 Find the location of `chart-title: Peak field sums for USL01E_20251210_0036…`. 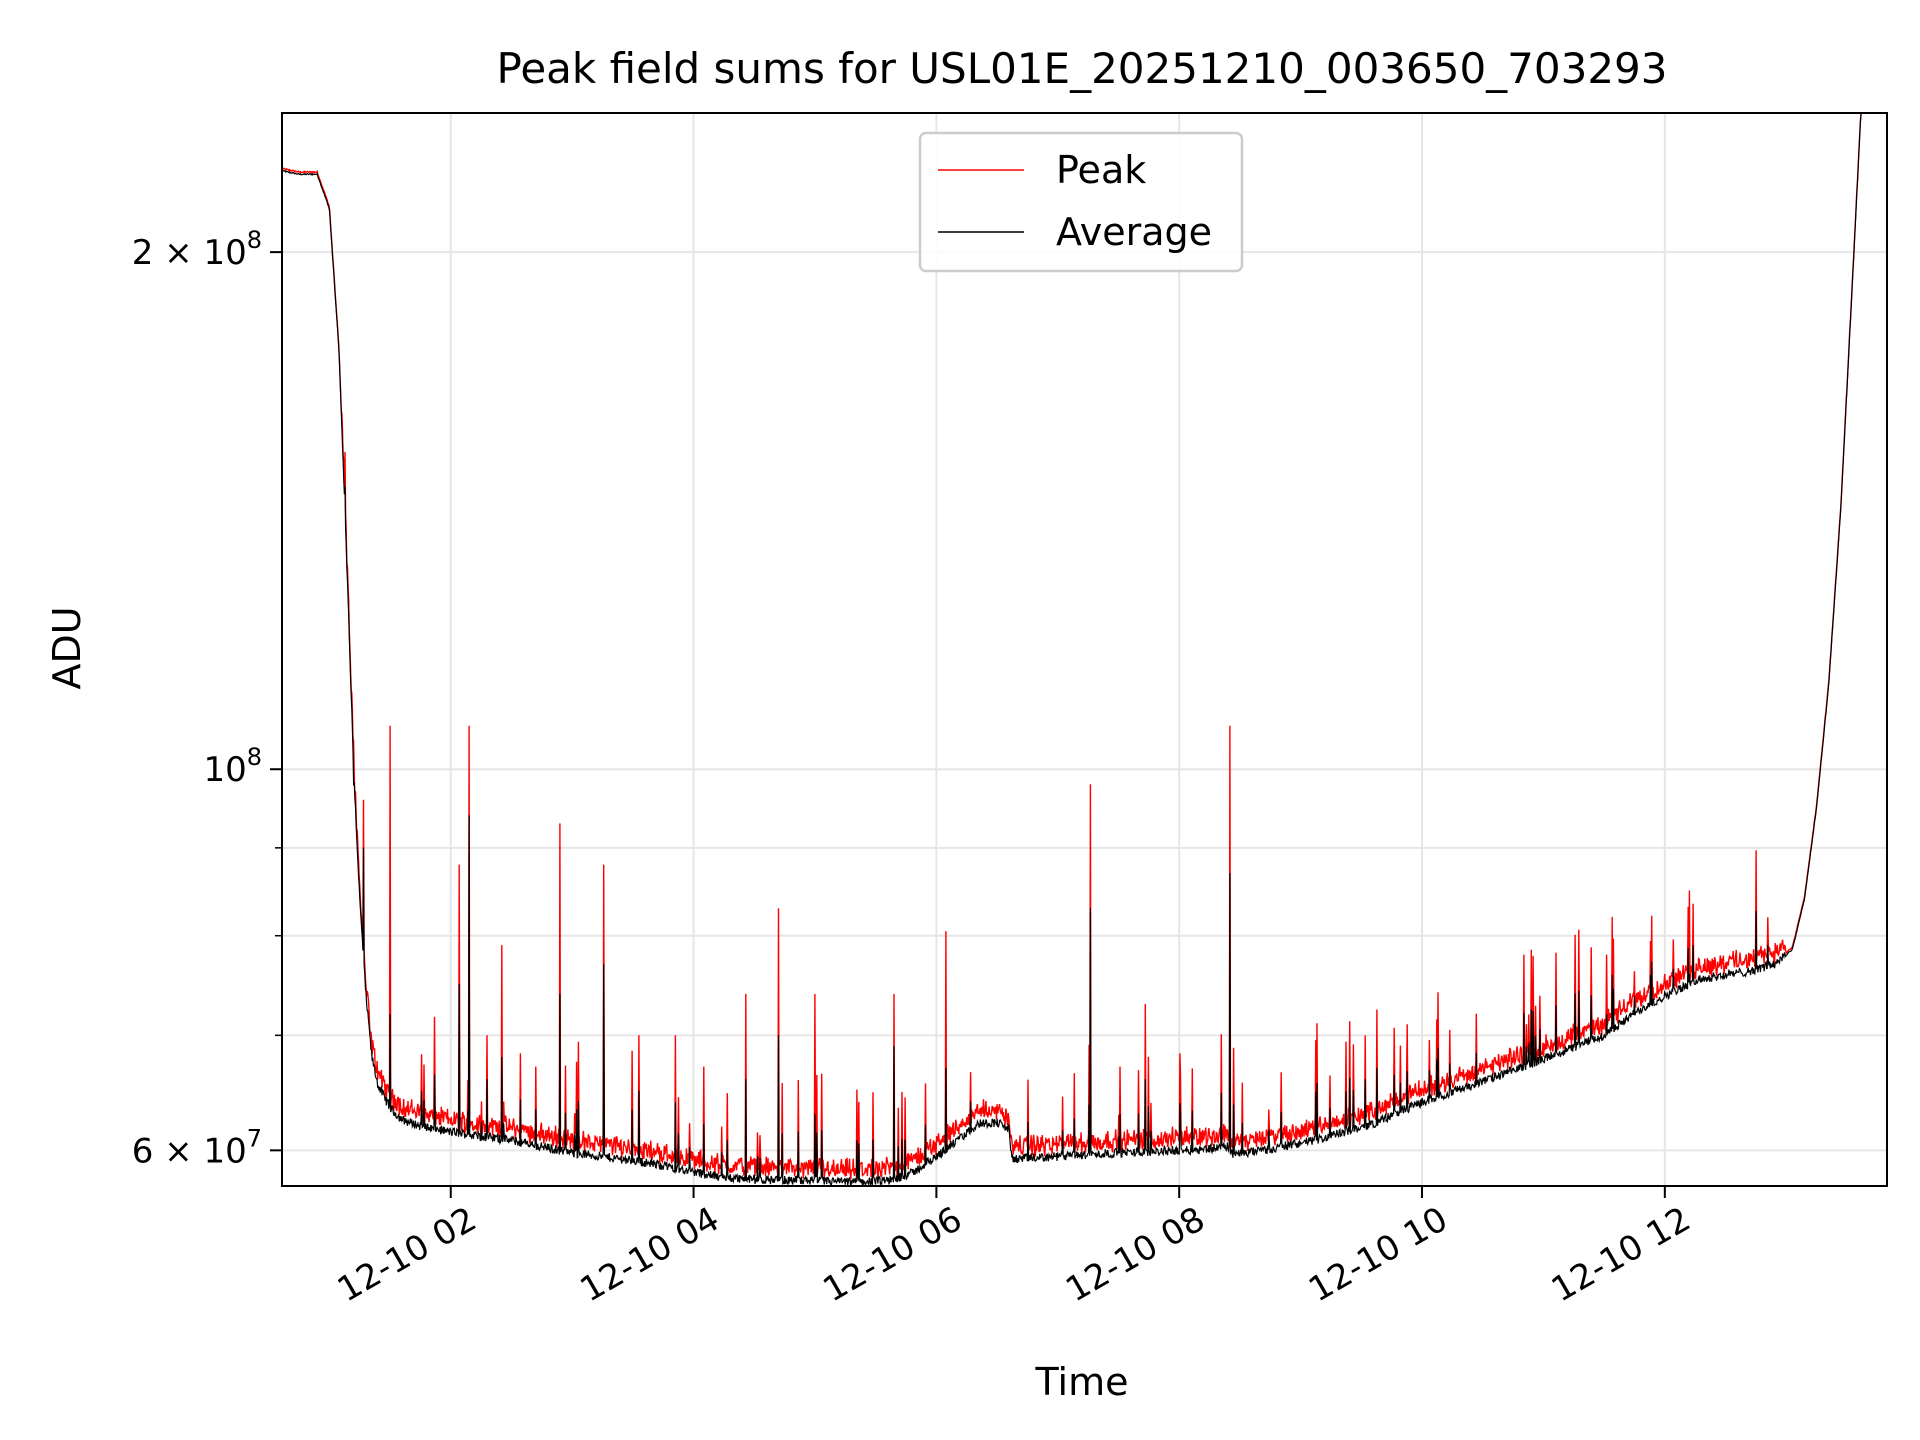

chart-title: Peak field sums for USL01E_20251210_0036… is located at coordinates (1081, 68).